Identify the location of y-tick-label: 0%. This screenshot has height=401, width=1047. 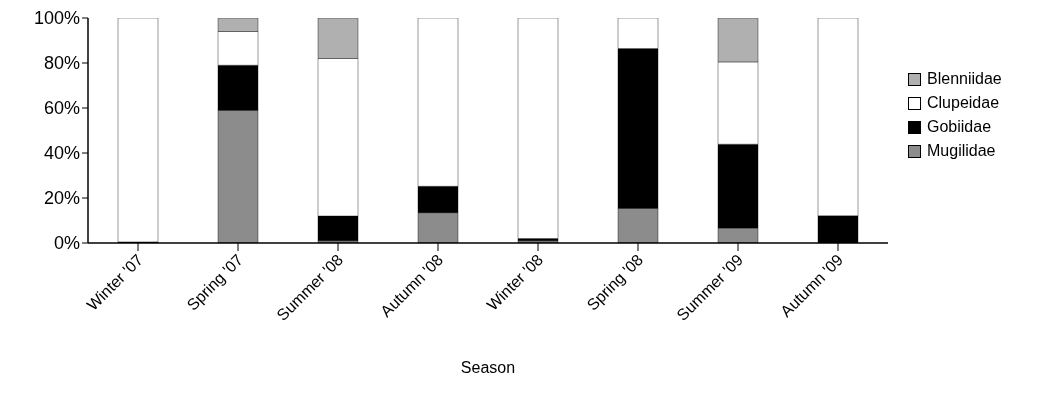
(66, 243).